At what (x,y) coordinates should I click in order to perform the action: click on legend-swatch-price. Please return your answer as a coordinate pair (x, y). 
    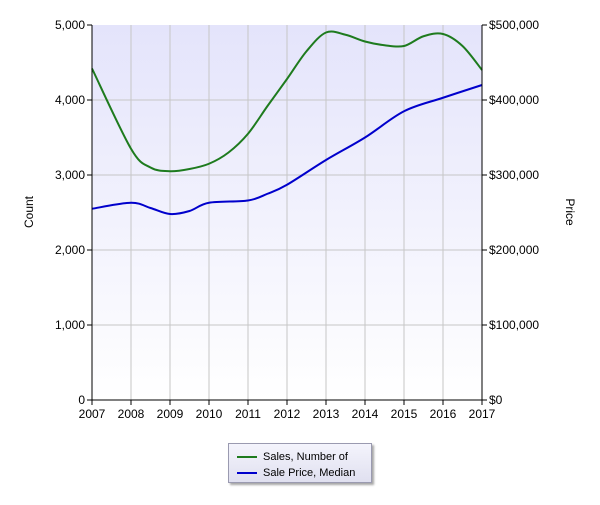
    Looking at the image, I should click on (247, 473).